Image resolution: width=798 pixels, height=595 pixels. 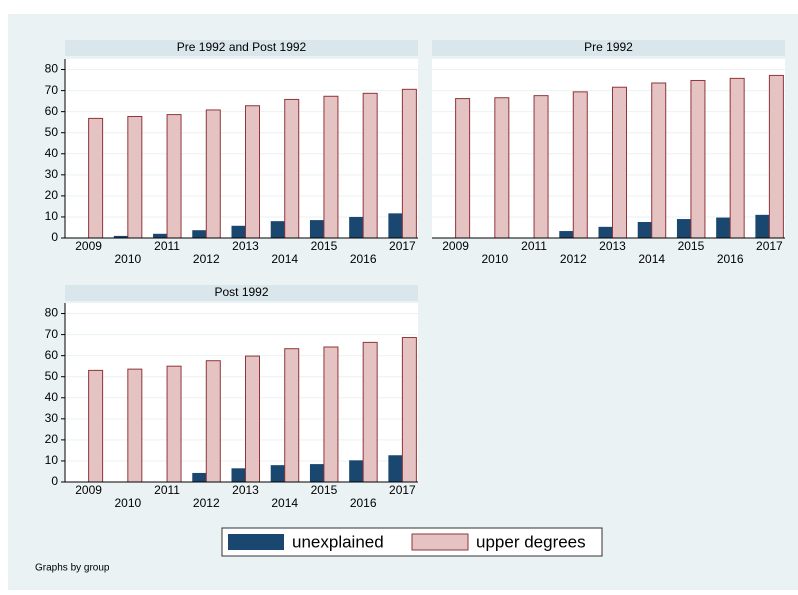 I want to click on legend-label: upper degrees, so click(x=531, y=541).